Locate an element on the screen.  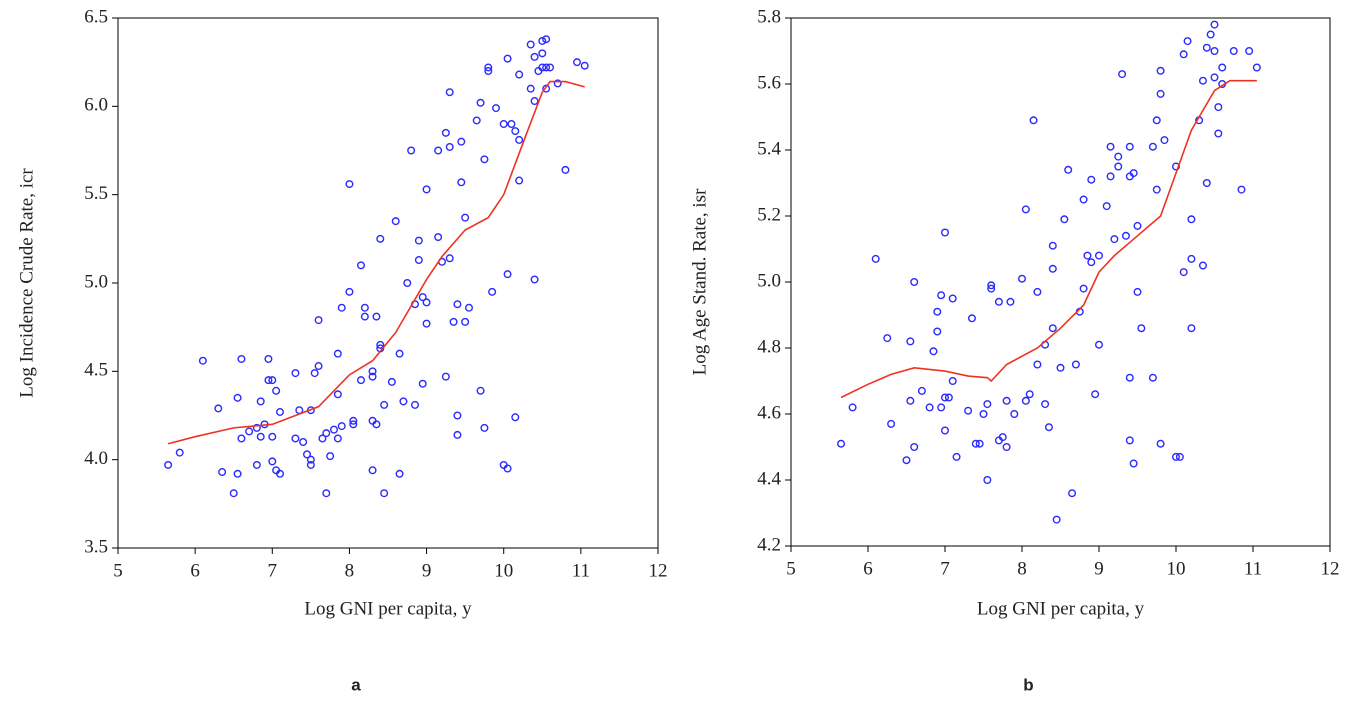
y-tick-label: 5.5 is located at coordinates (96, 193).